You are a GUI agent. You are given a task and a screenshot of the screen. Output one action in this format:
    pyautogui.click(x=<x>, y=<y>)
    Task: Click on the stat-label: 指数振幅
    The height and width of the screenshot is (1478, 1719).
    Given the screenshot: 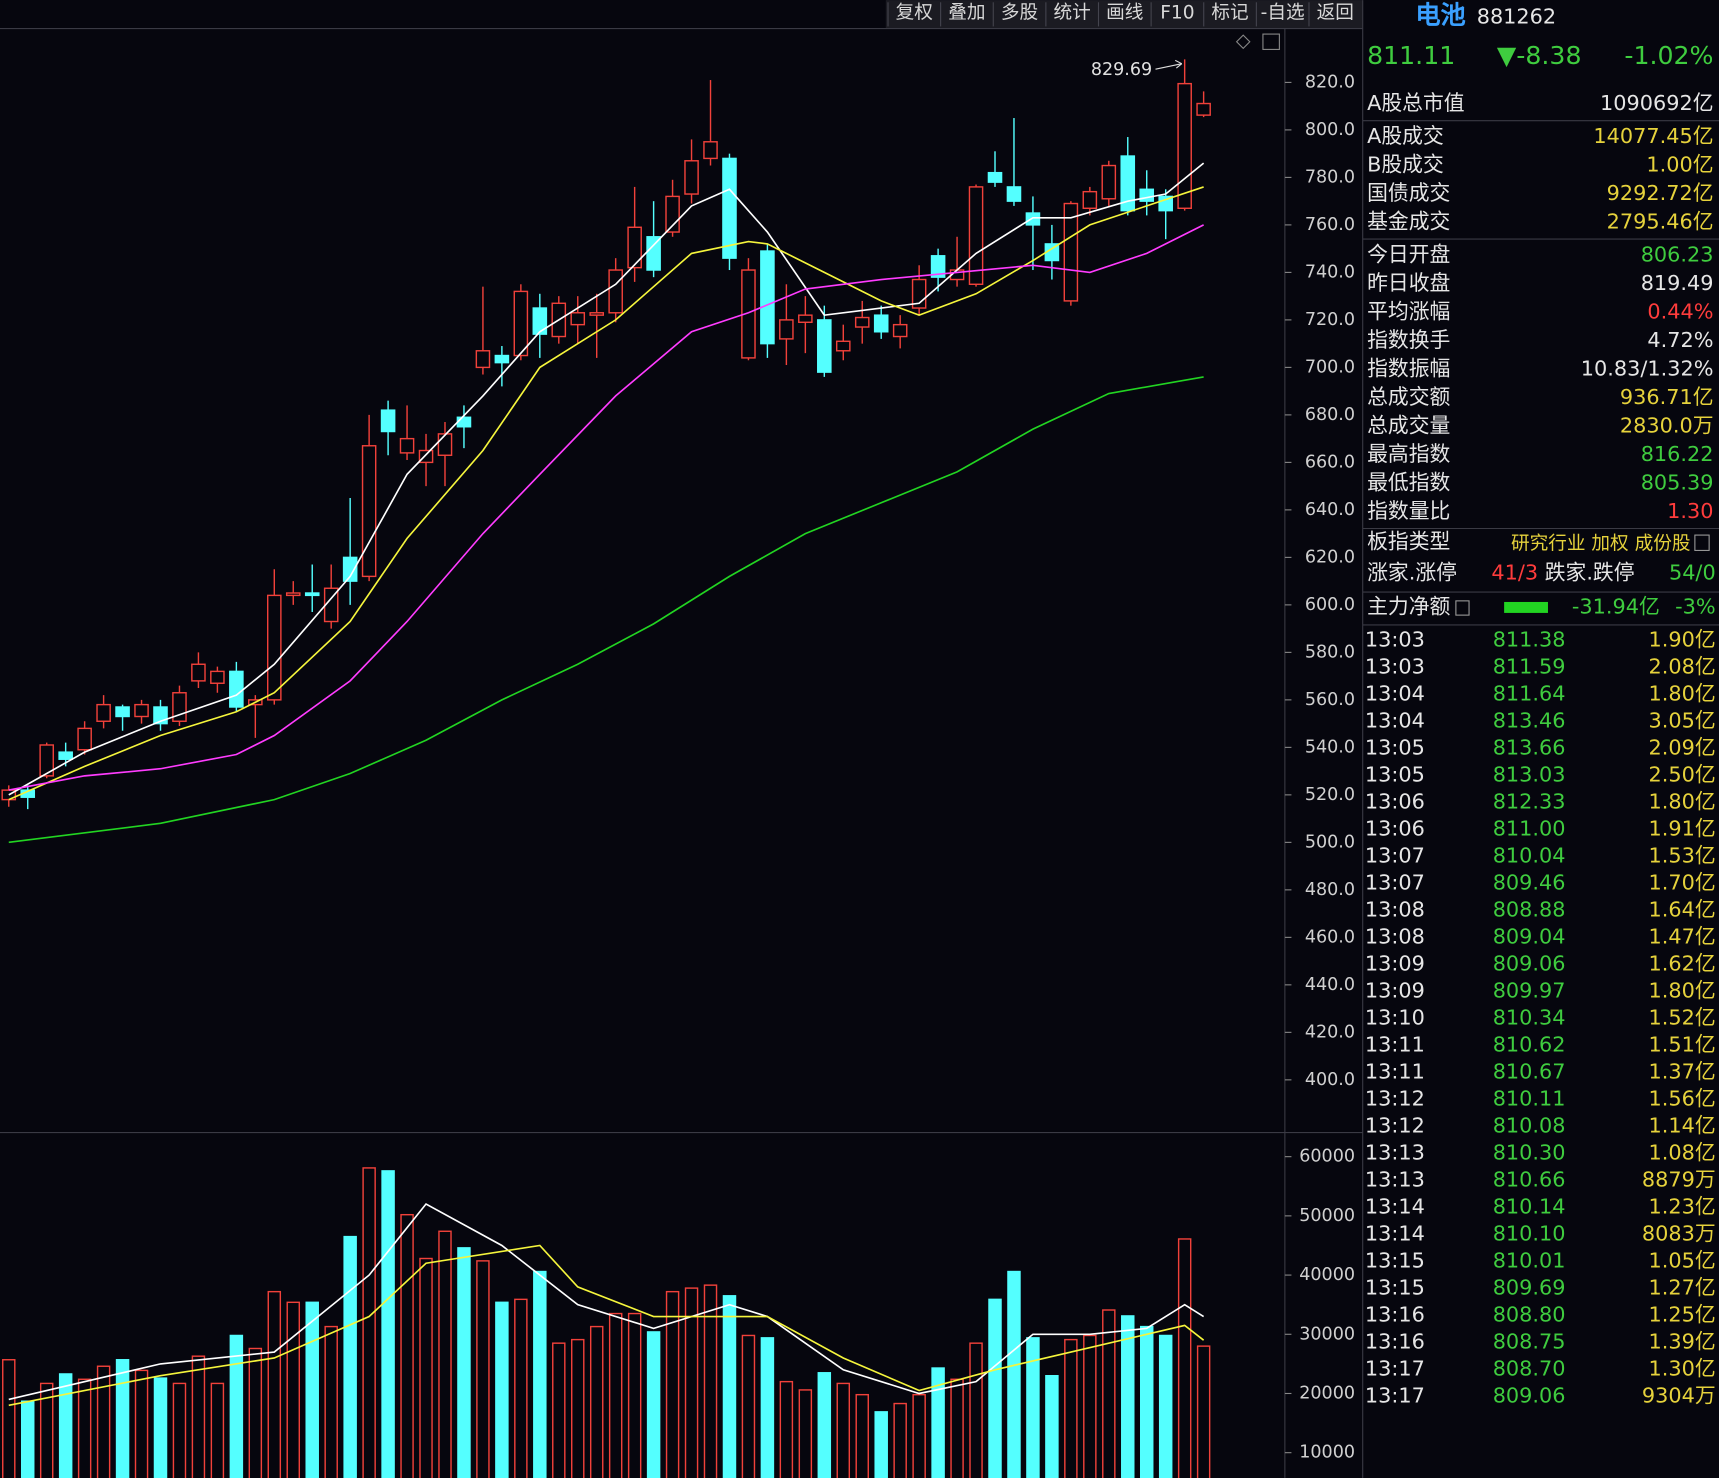 What is the action you would take?
    pyautogui.click(x=1408, y=369)
    